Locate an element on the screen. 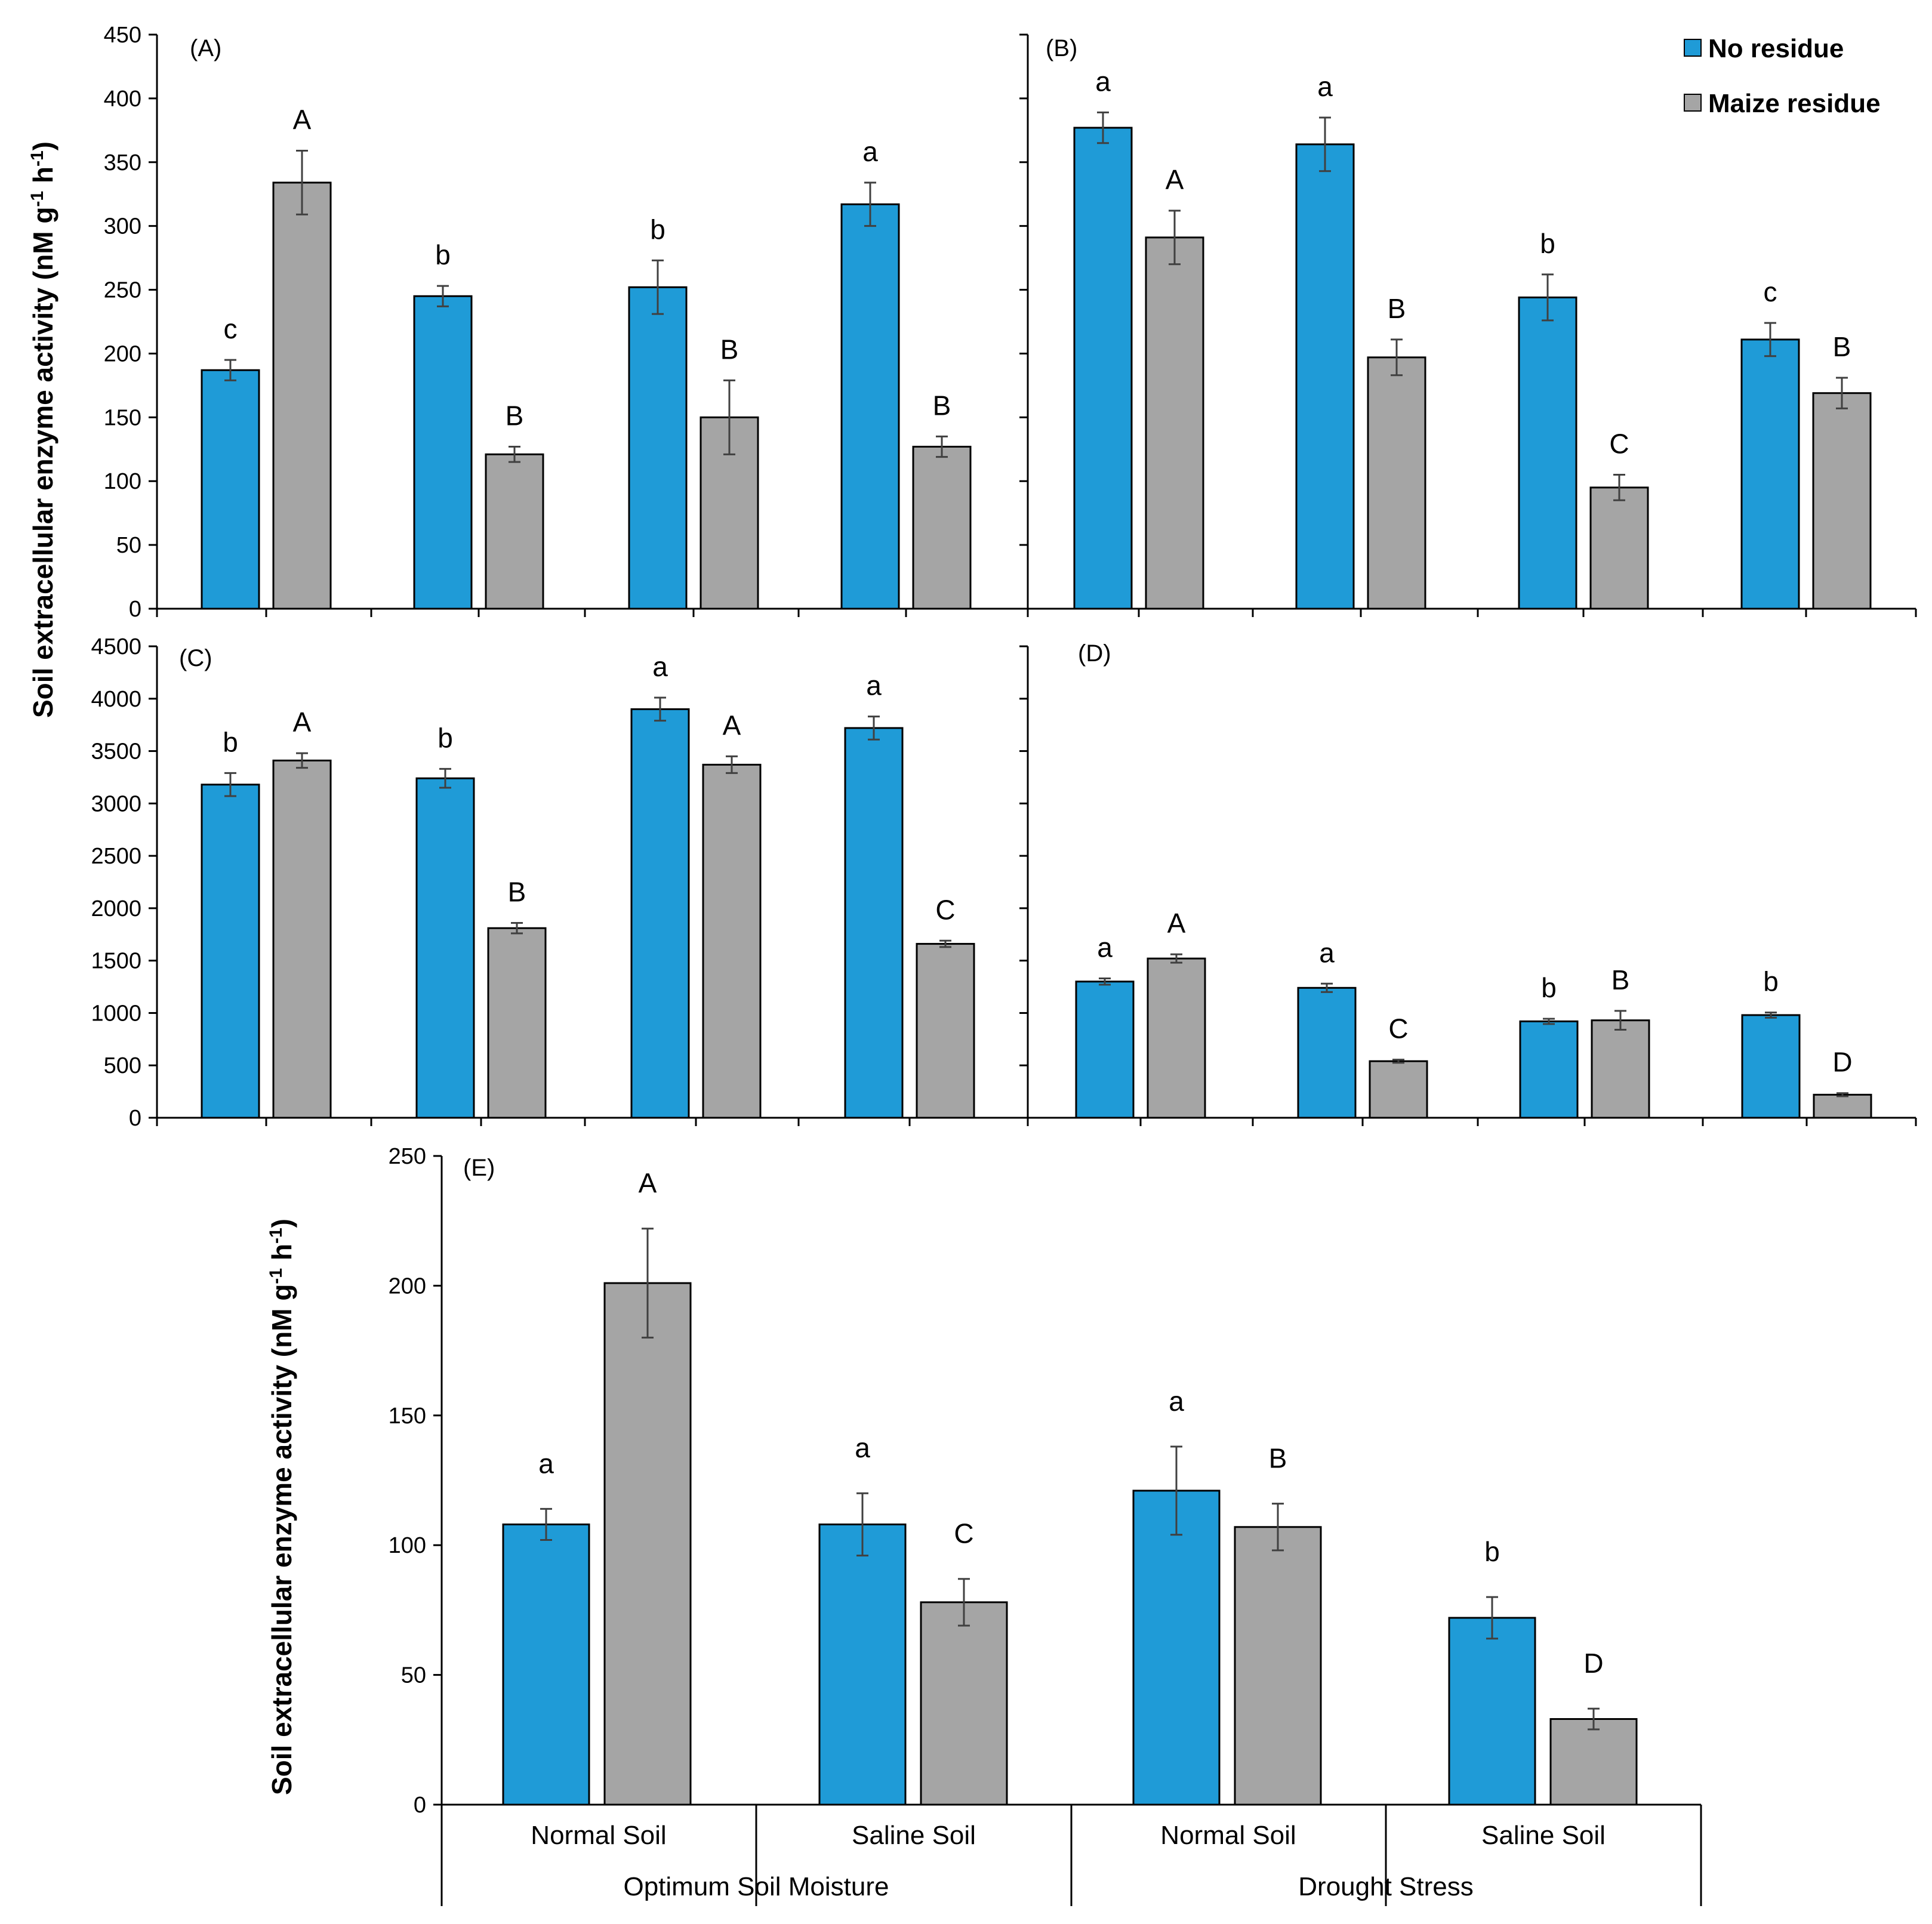 The height and width of the screenshot is (1924, 1932). panel-label: (D) is located at coordinates (1094, 653).